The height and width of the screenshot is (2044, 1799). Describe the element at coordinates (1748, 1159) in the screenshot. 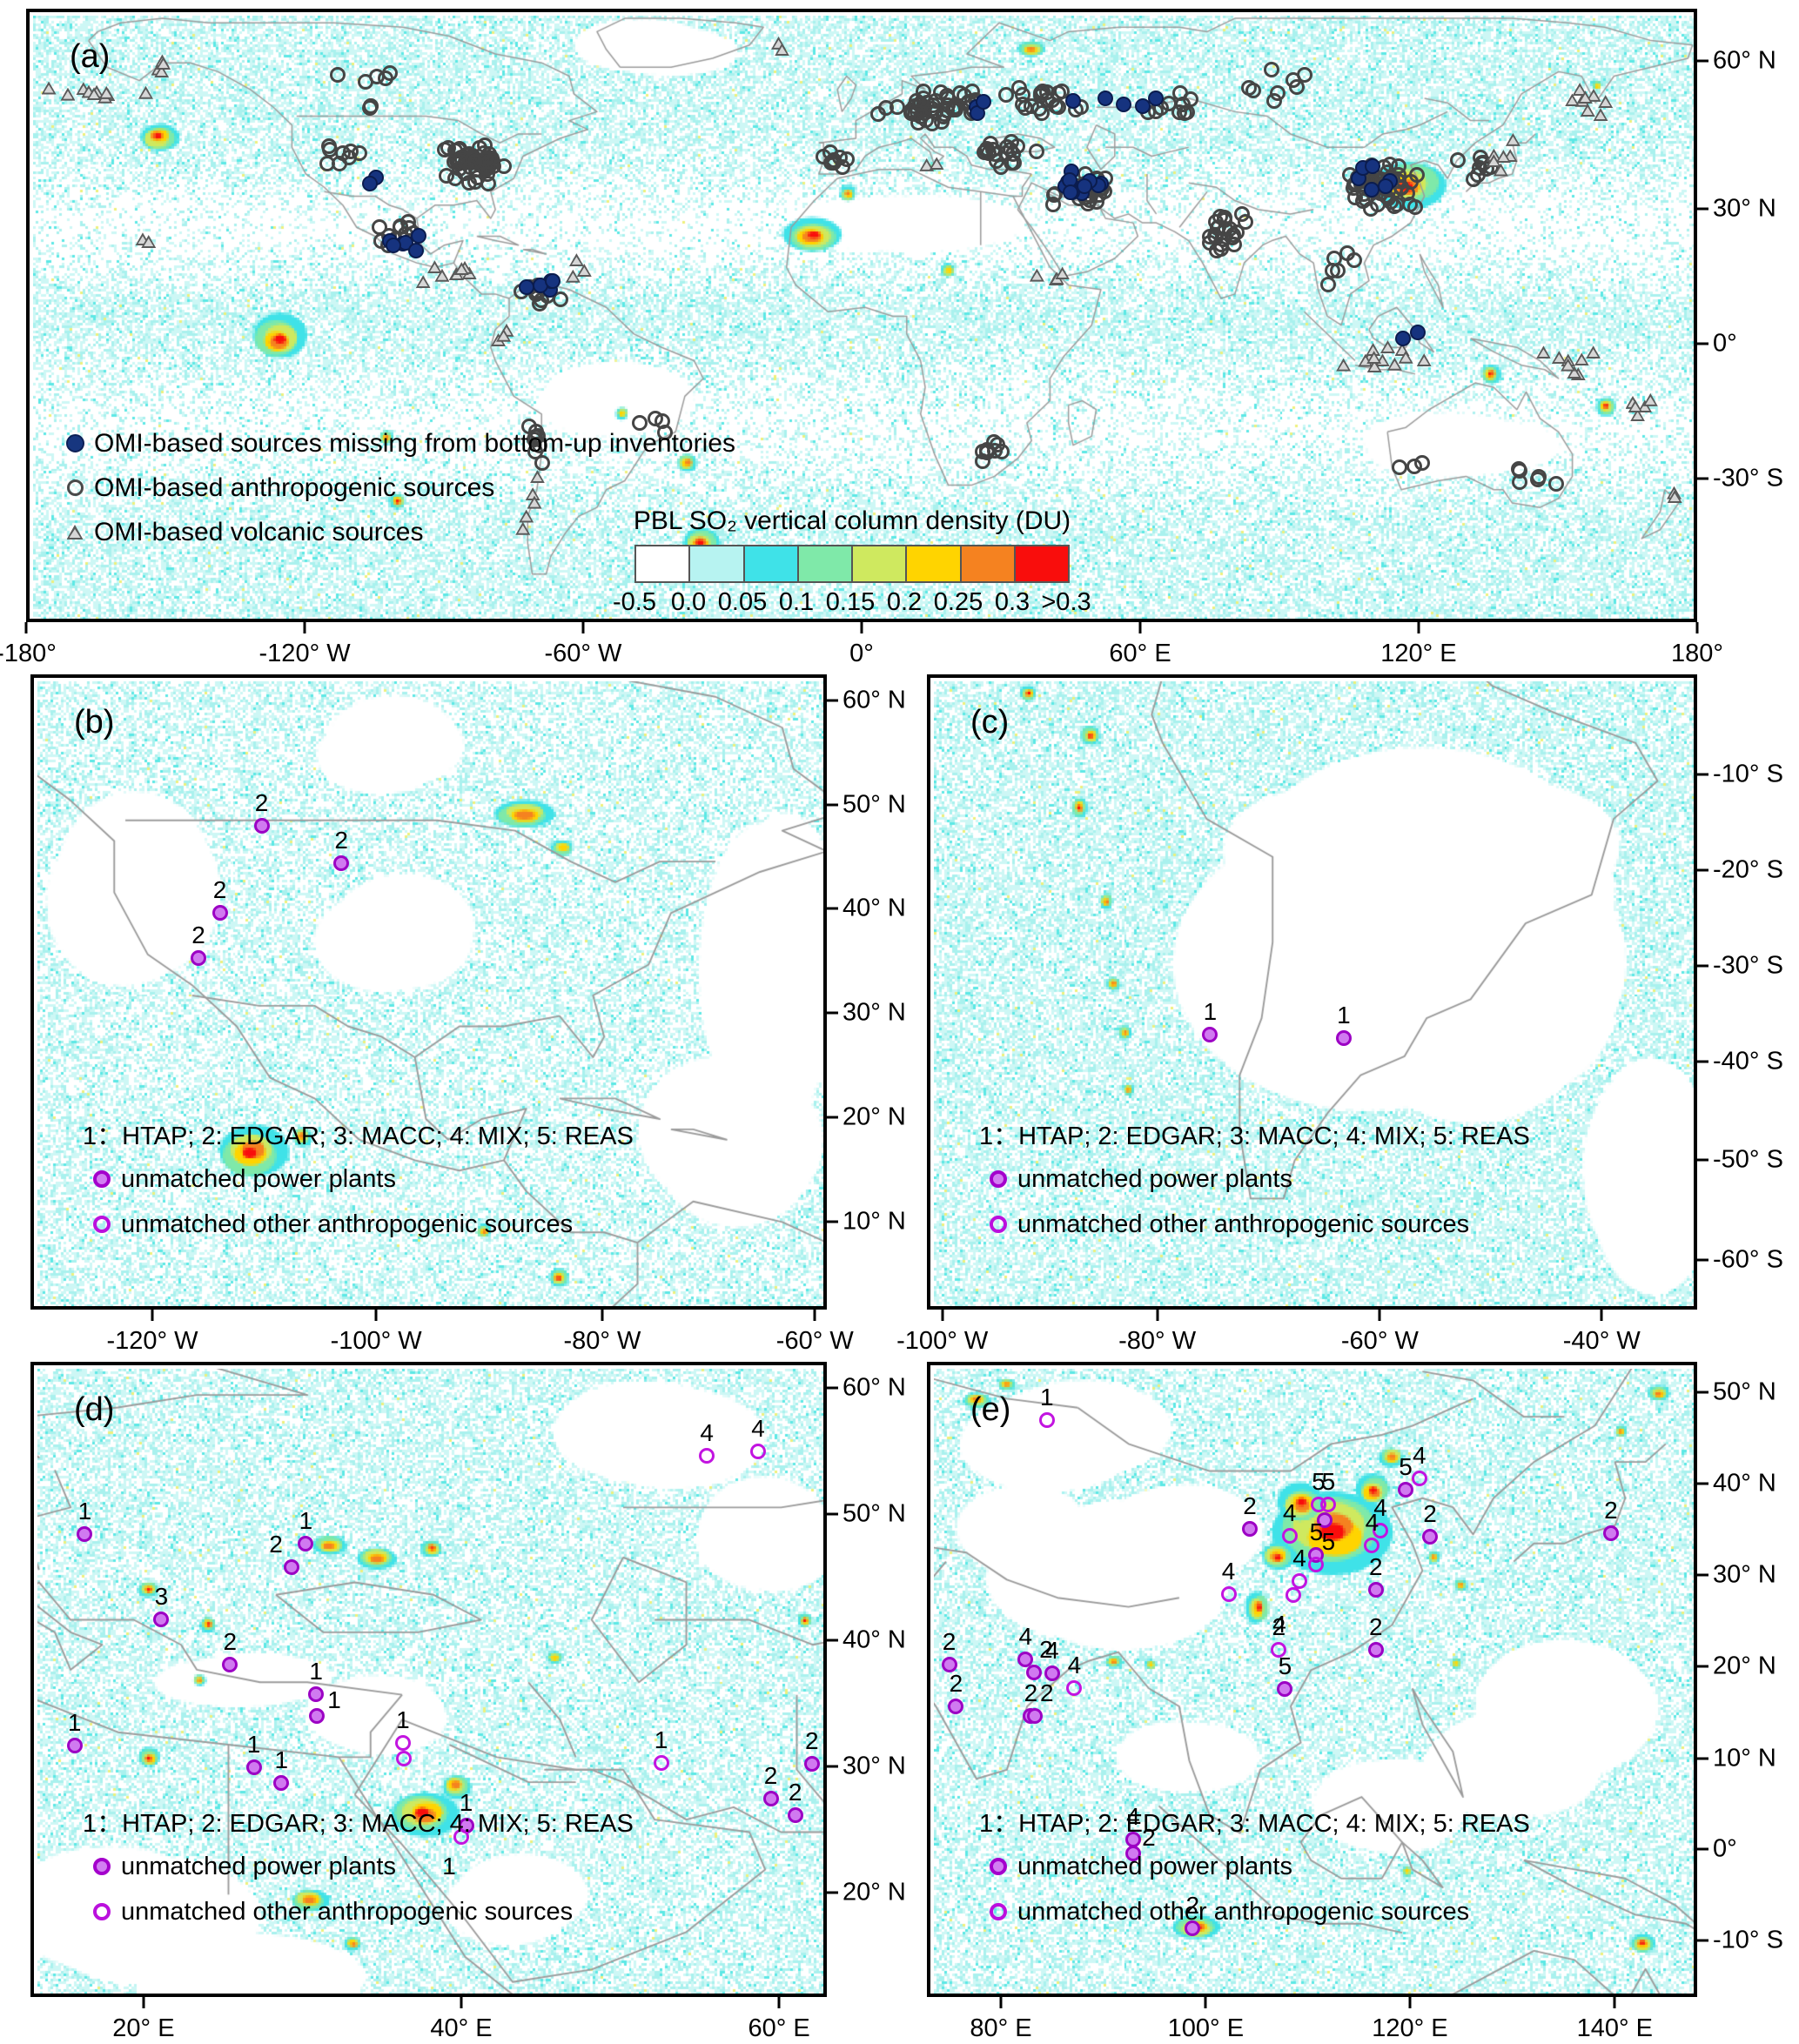

I see `y-axis-tick-label: -50° S` at that location.